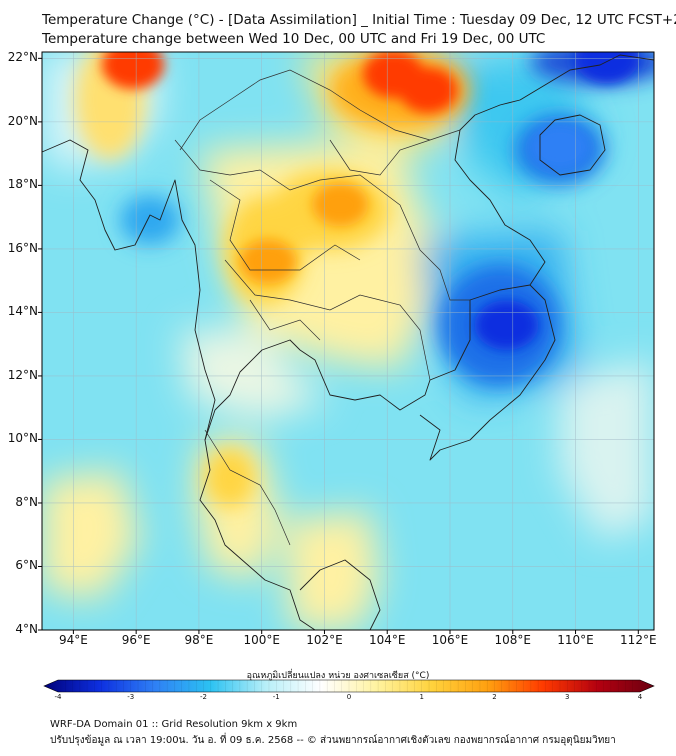 This screenshot has height=756, width=676. What do you see at coordinates (487, 372) in the screenshot?
I see `vietnam-south-coast` at bounding box center [487, 372].